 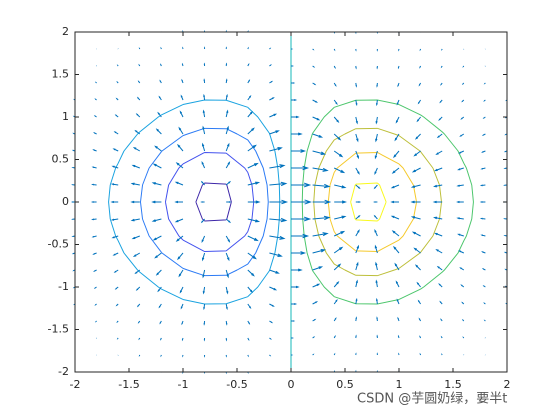 I want to click on x-tick-label: -2, so click(x=75, y=384).